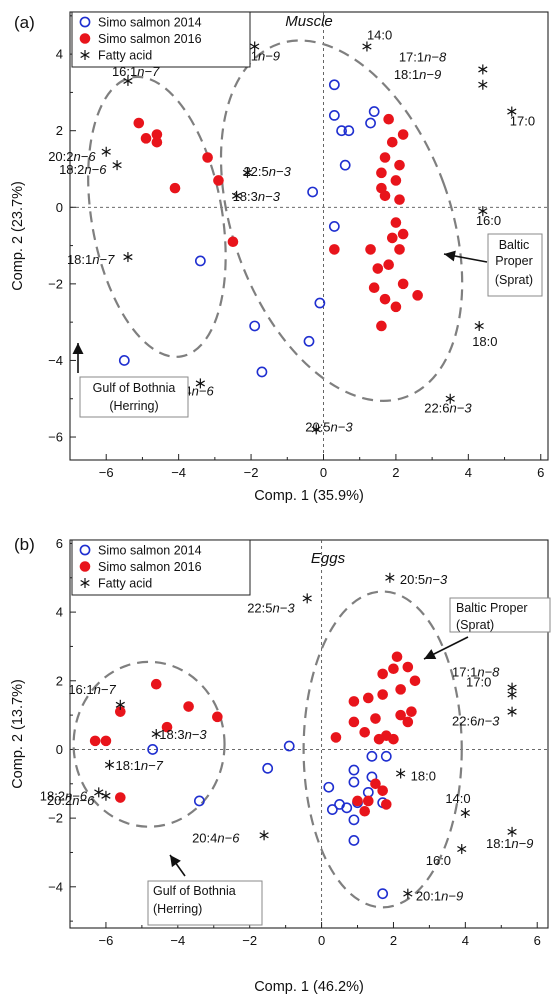 The height and width of the screenshot is (1005, 557). I want to click on fatty-acid-label: 20:5n−3, so click(424, 579).